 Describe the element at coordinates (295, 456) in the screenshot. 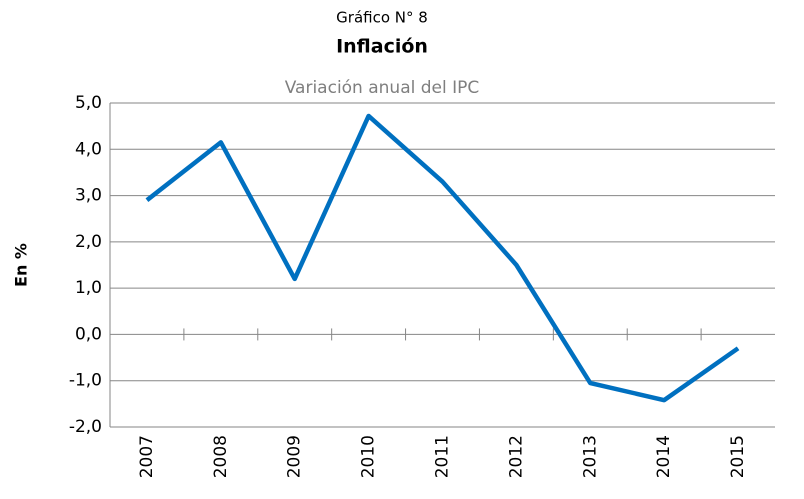

I see `x-tick-label: 2009` at that location.